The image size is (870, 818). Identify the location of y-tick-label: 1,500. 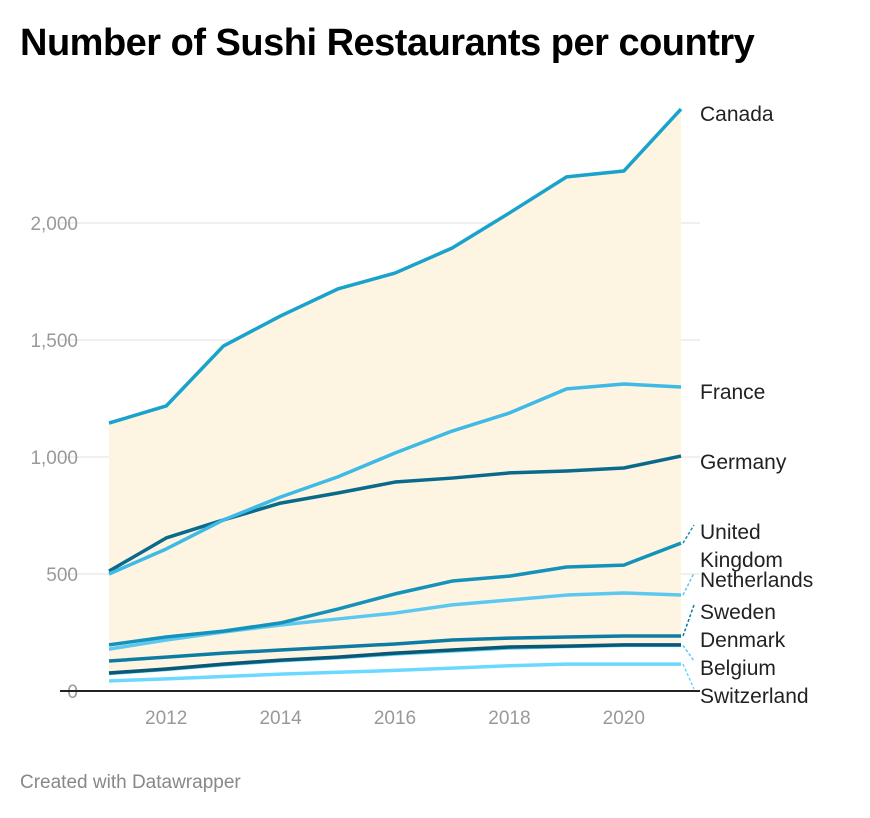
(54, 341).